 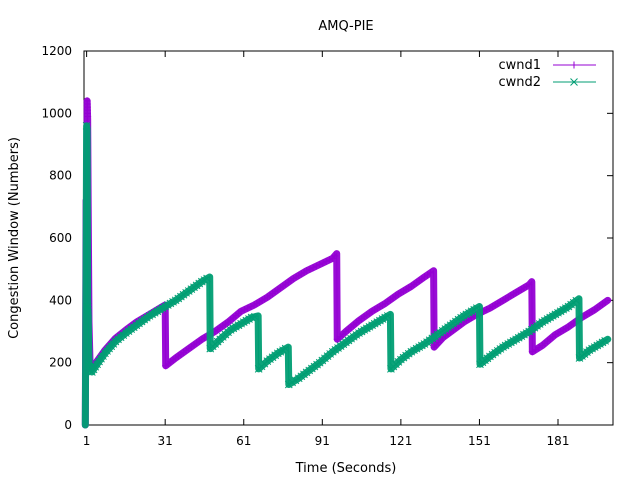 What do you see at coordinates (345, 26) in the screenshot?
I see `chart-title: AMQ-PIE` at bounding box center [345, 26].